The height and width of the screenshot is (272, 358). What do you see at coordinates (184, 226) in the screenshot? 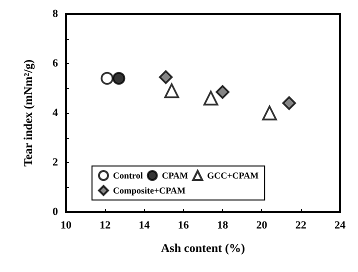
I see `x-tick-label: 16` at bounding box center [184, 226].